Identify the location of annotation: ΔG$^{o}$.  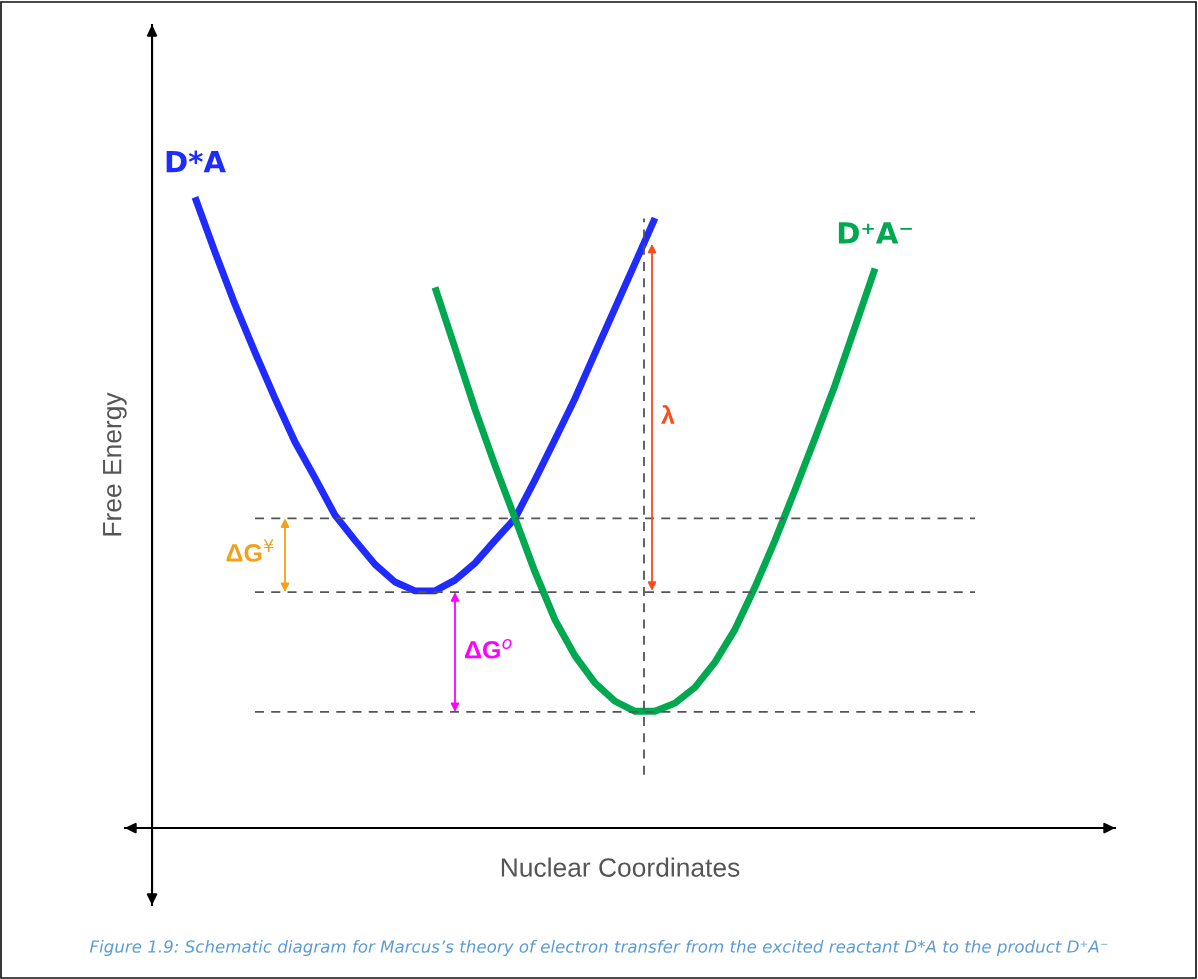
(488, 649).